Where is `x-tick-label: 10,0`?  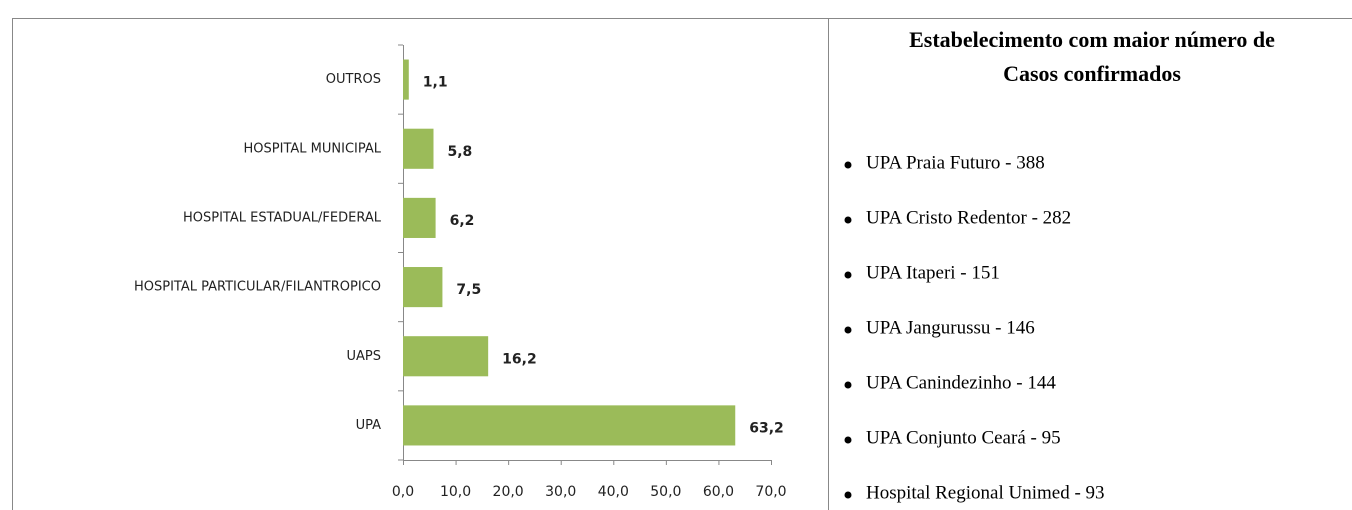
x-tick-label: 10,0 is located at coordinates (455, 492).